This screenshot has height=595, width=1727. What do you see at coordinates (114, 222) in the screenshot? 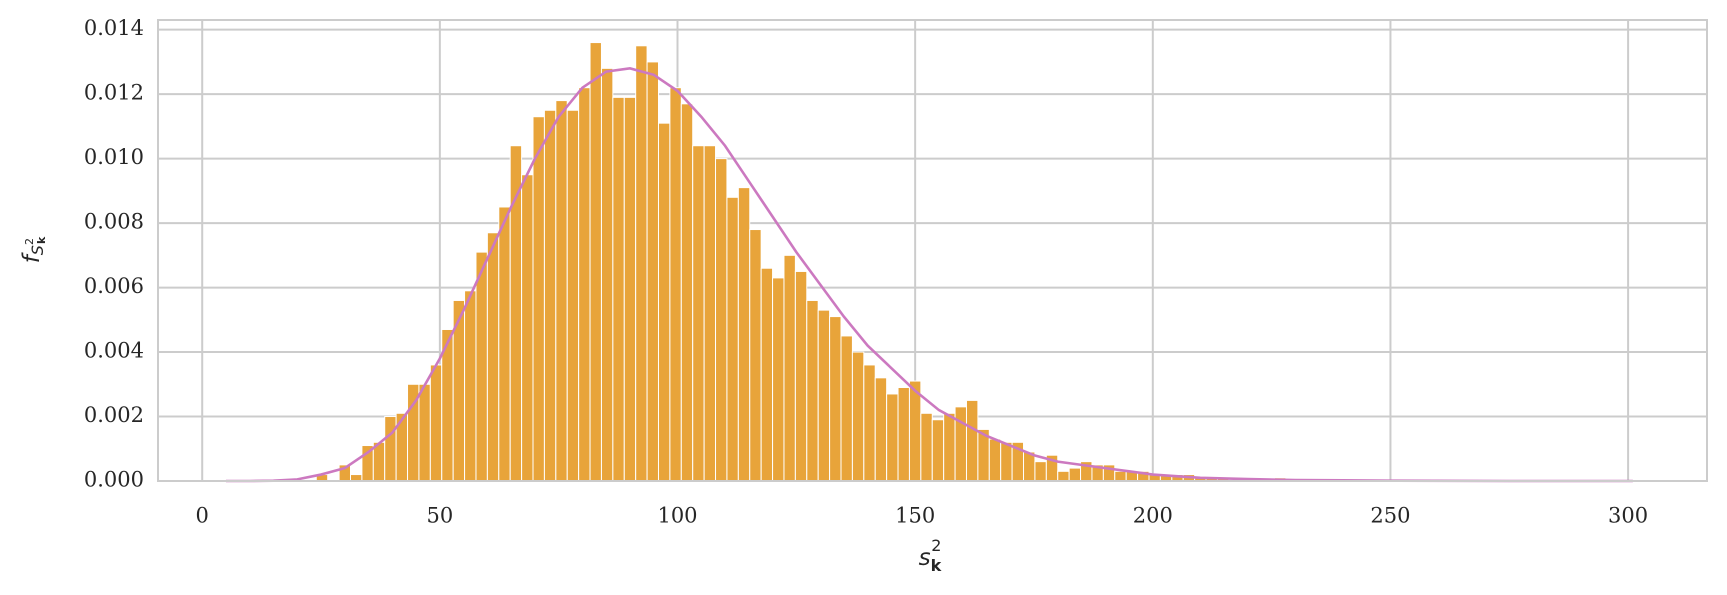
I see `y-tick-label: 0.008` at bounding box center [114, 222].